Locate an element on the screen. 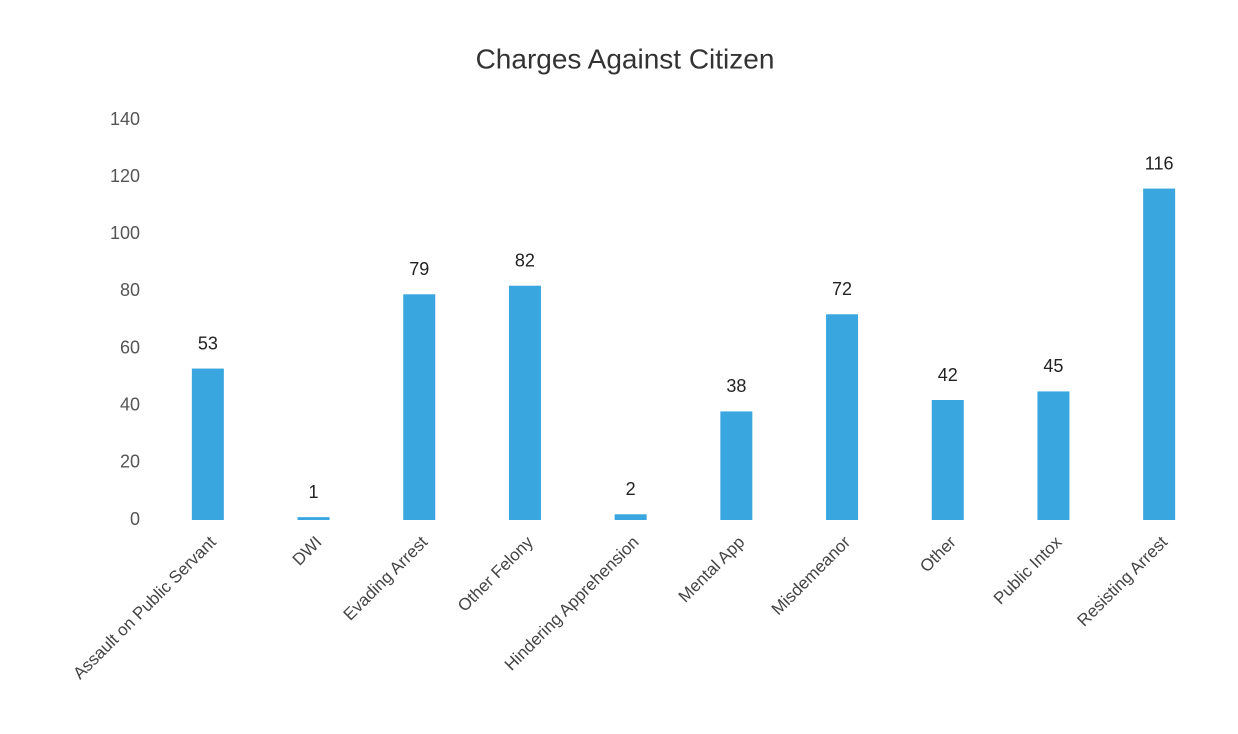 Image resolution: width=1238 pixels, height=734 pixels. y-tick-label: 0 is located at coordinates (135, 519).